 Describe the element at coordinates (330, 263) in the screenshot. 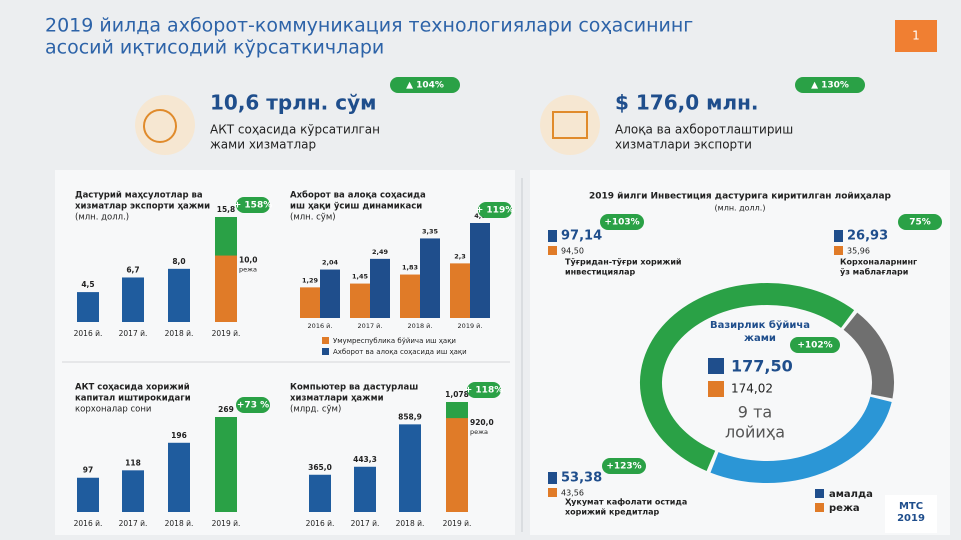

I see `value-label: 2,04` at that location.